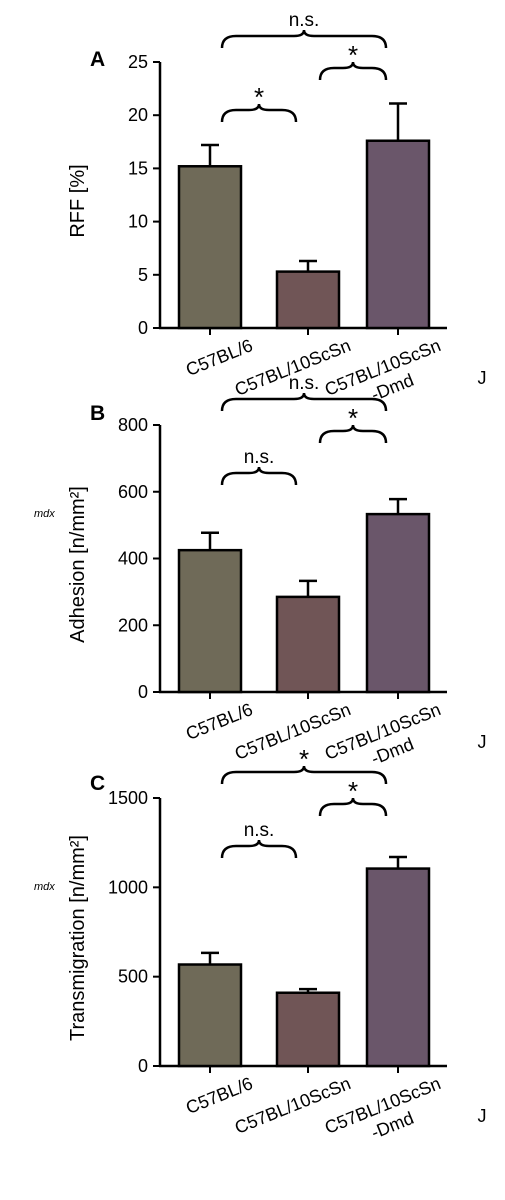 Image resolution: width=505 pixels, height=1200 pixels. Describe the element at coordinates (133, 559) in the screenshot. I see `y-tick-label: 400` at that location.